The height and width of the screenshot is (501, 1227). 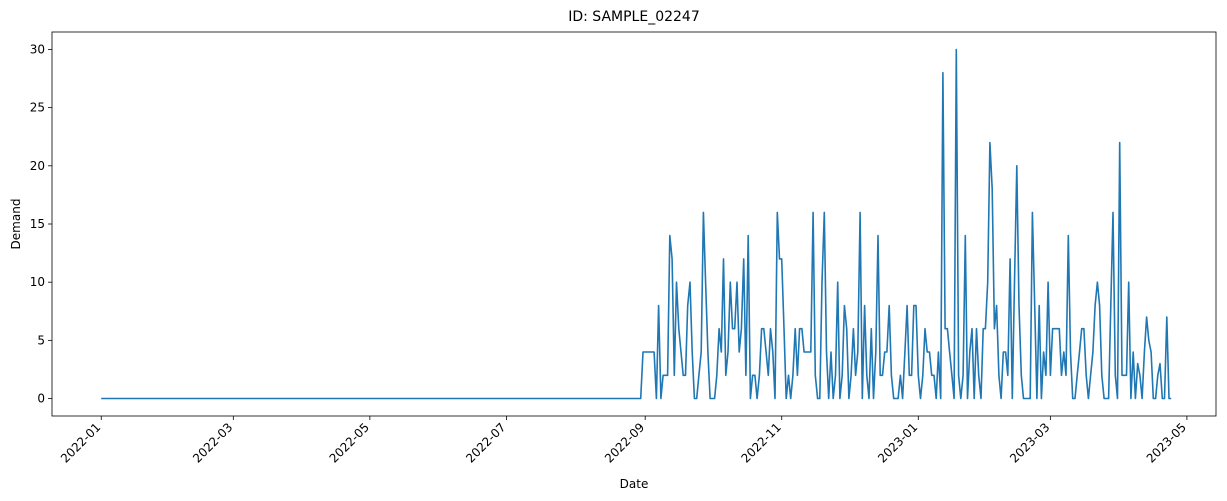 What do you see at coordinates (37, 108) in the screenshot?
I see `y-tick-label: 25` at bounding box center [37, 108].